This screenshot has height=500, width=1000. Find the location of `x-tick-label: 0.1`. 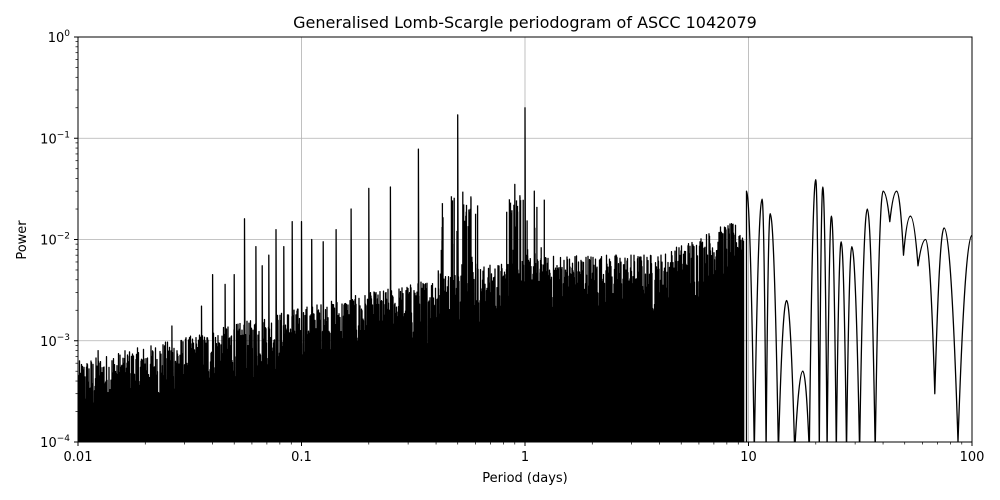

x-tick-label: 0.1 is located at coordinates (301, 457).